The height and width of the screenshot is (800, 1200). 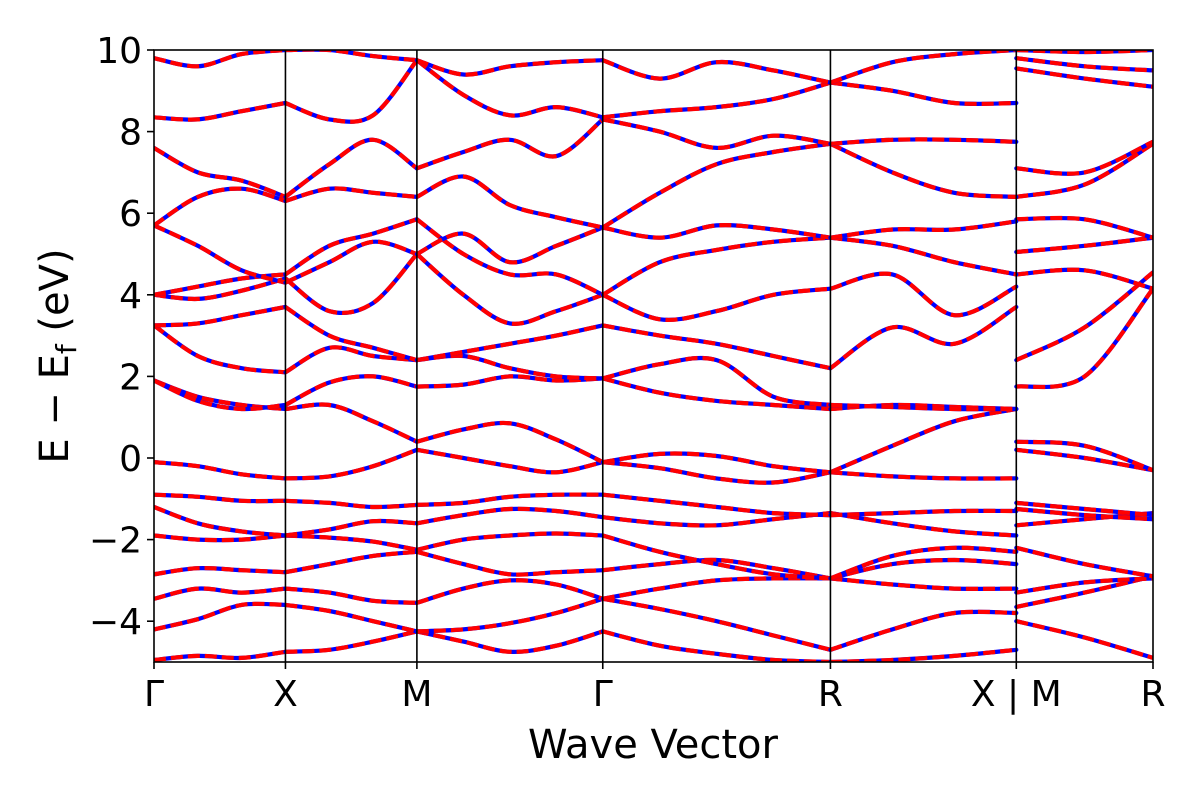 What do you see at coordinates (351, 334) in the screenshot?
I see `band-11-segment-1-spin-up` at bounding box center [351, 334].